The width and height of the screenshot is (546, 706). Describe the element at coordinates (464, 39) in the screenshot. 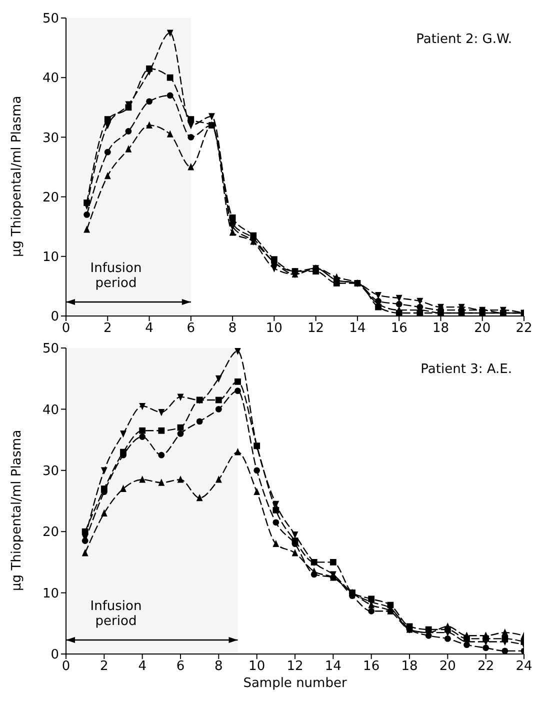

I see `annotation: Patient 2: G.W.` at that location.